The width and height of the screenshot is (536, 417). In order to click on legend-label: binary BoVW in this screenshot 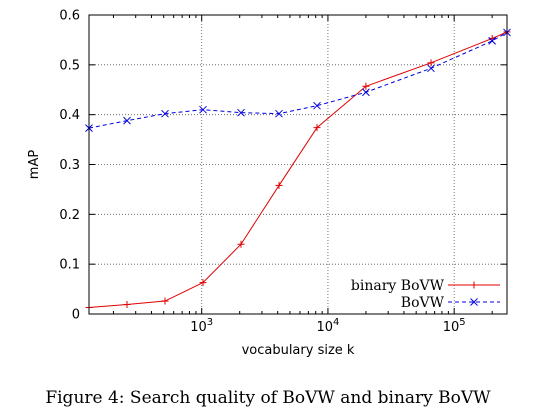, I will do `click(398, 286)`.